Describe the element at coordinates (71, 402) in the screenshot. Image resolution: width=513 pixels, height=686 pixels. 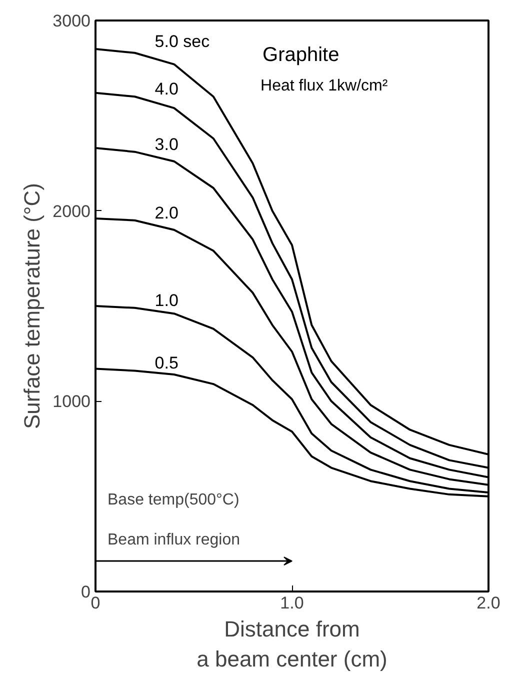
I see `y-tick-label: 1000` at that location.